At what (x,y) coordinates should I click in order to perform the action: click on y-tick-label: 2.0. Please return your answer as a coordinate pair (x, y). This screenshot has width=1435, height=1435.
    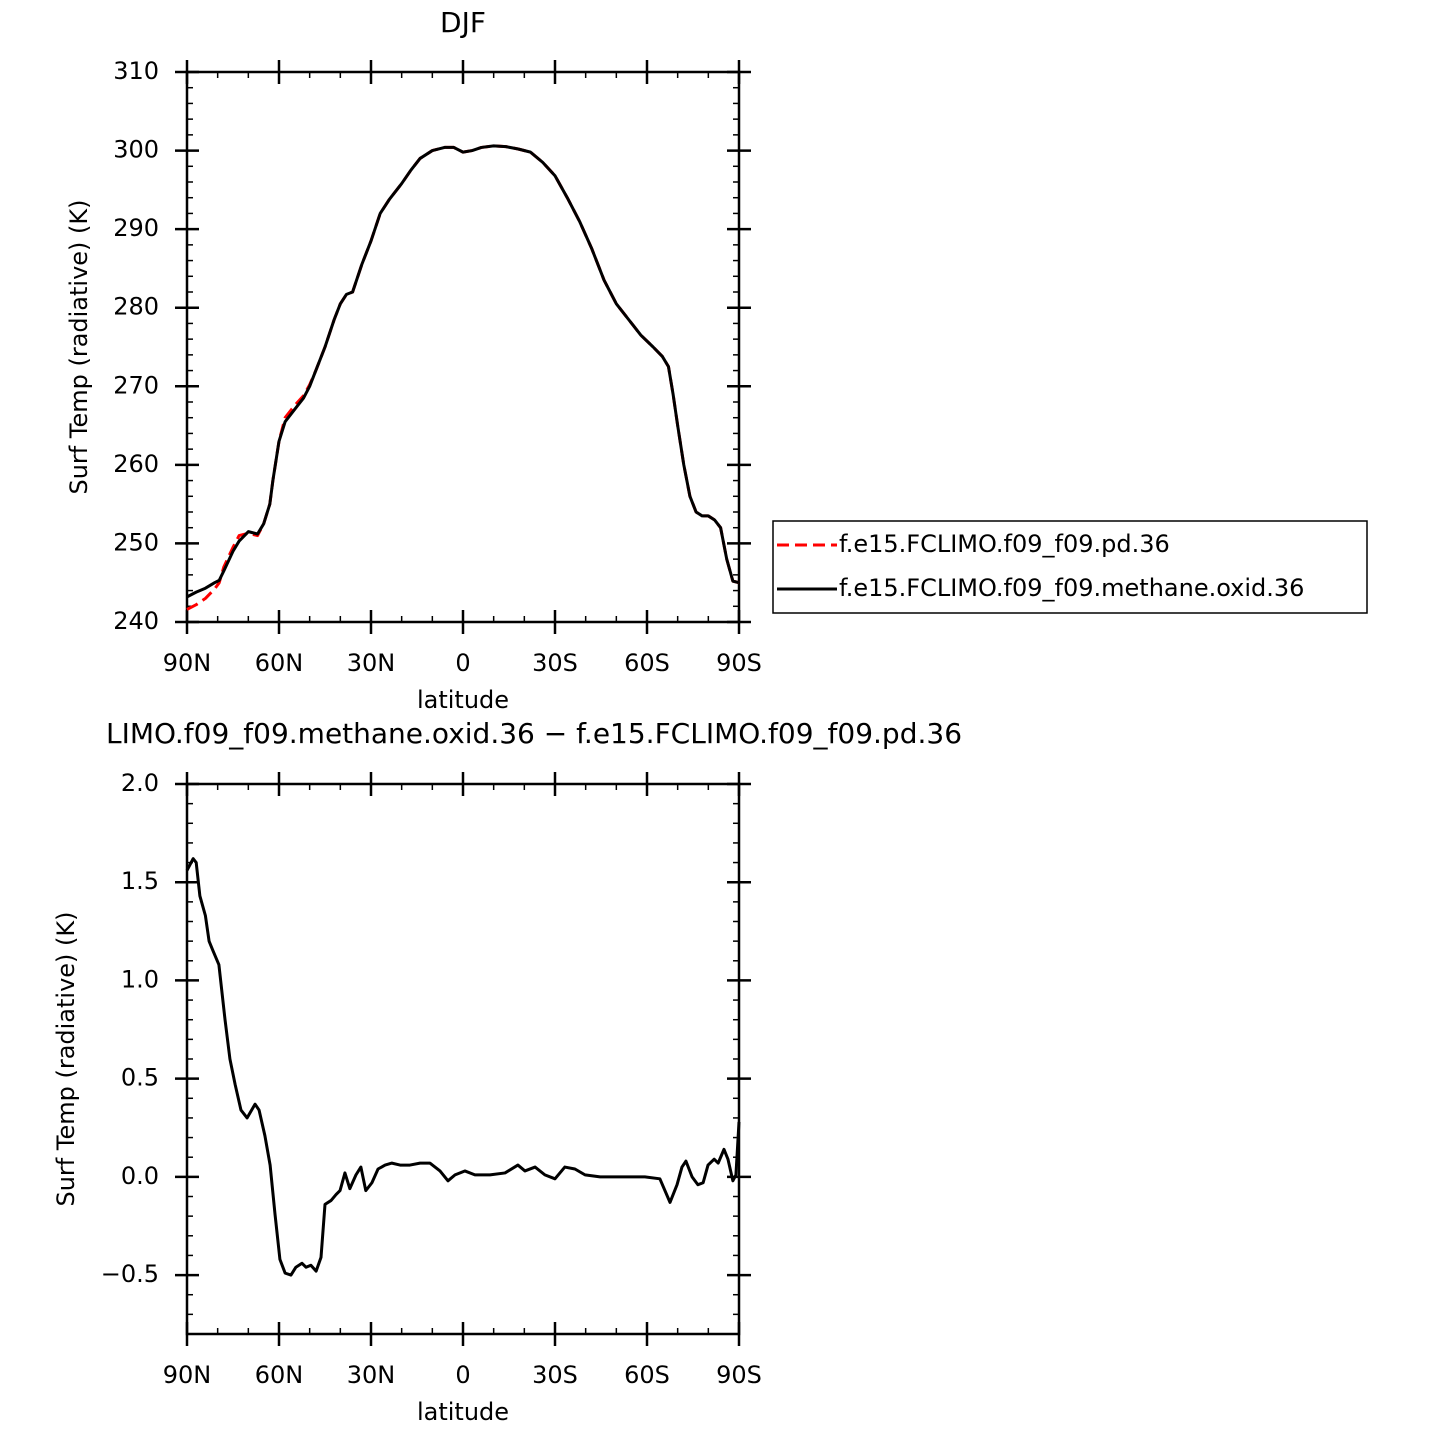
    Looking at the image, I should click on (140, 783).